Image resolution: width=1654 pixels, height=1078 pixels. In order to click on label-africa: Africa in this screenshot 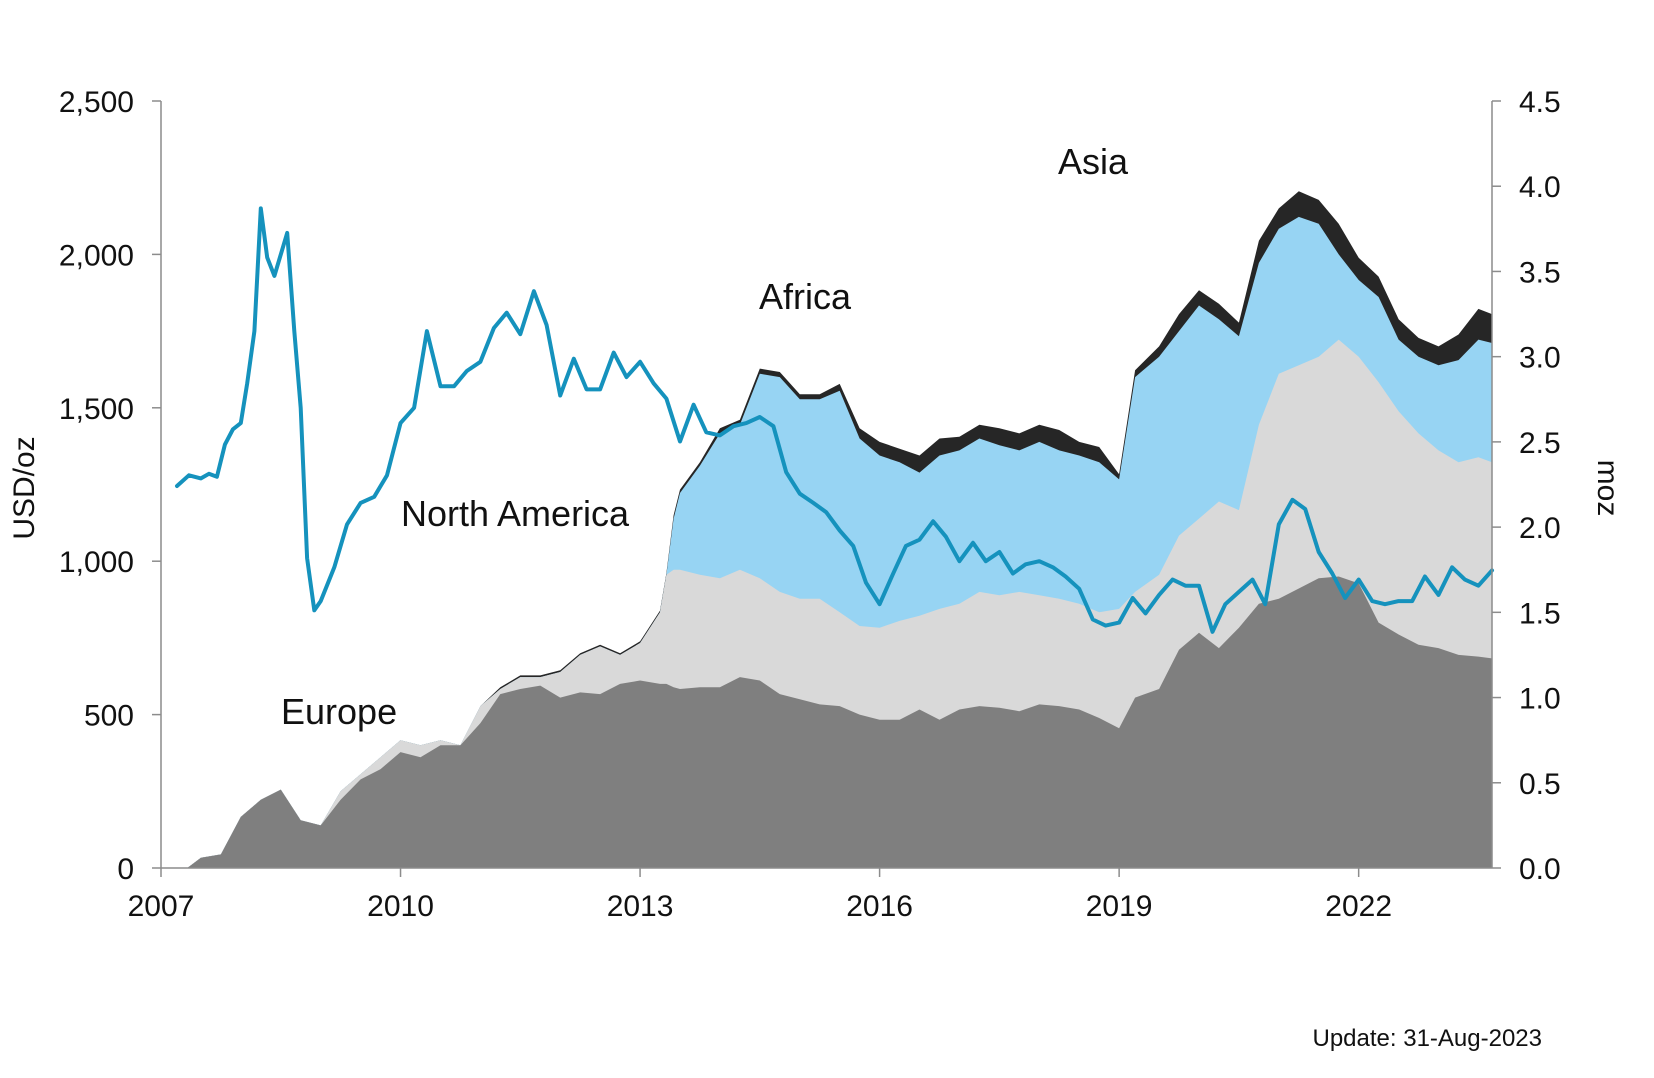, I will do `click(805, 296)`.